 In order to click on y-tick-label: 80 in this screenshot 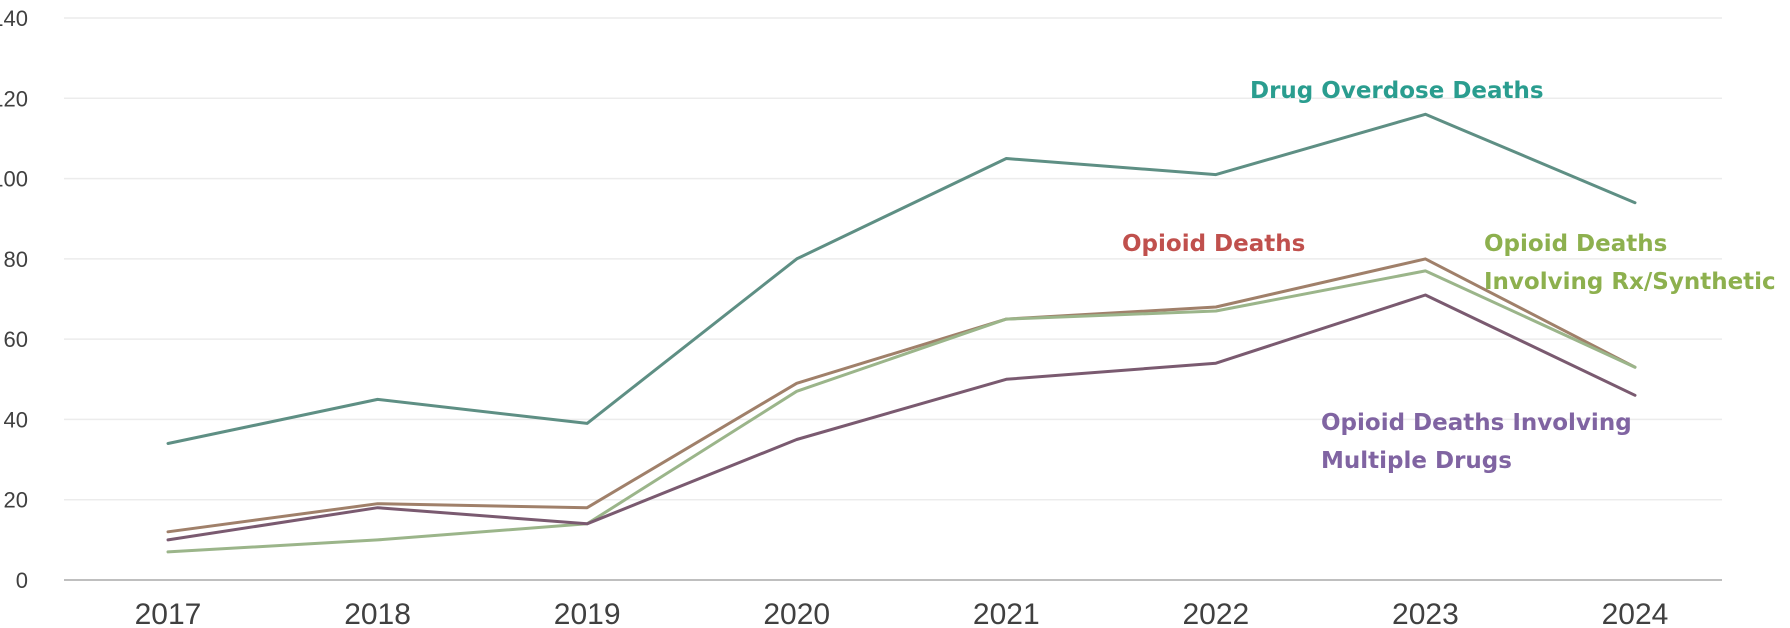, I will do `click(16, 259)`.